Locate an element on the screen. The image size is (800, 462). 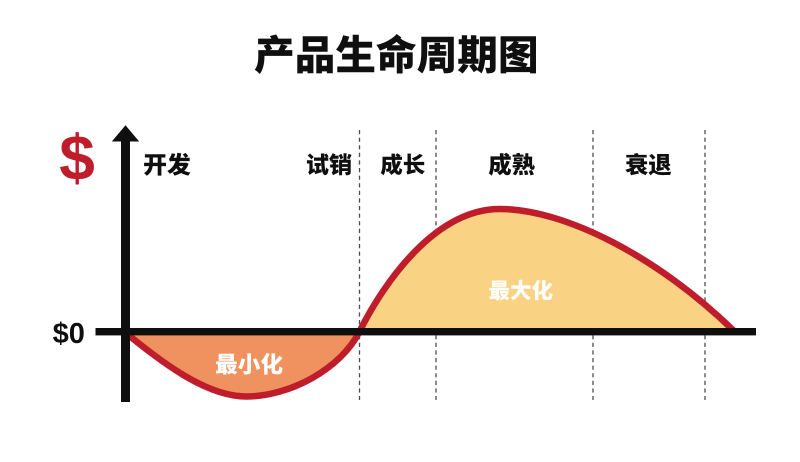
svg-text: $0 is located at coordinates (69, 334).